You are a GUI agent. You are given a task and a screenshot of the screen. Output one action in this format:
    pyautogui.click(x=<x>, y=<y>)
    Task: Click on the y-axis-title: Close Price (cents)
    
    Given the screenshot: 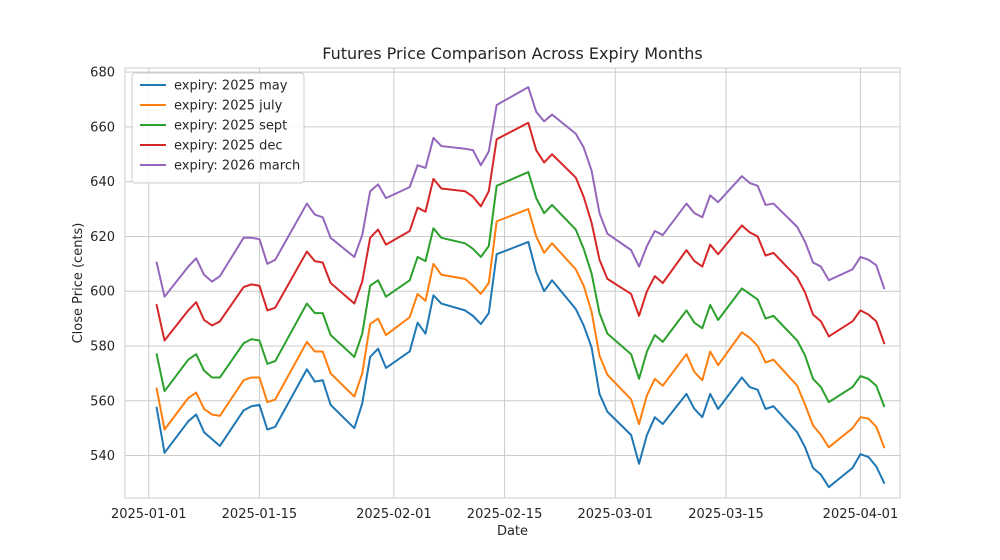 What is the action you would take?
    pyautogui.click(x=78, y=283)
    